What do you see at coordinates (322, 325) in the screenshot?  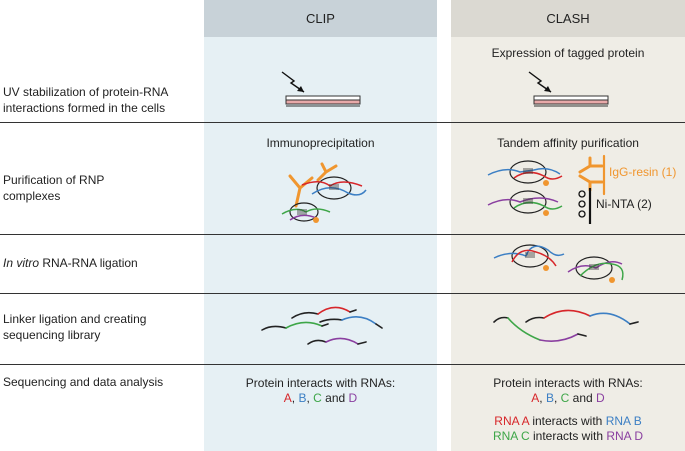 I see `clip-sequencing-rnas` at bounding box center [322, 325].